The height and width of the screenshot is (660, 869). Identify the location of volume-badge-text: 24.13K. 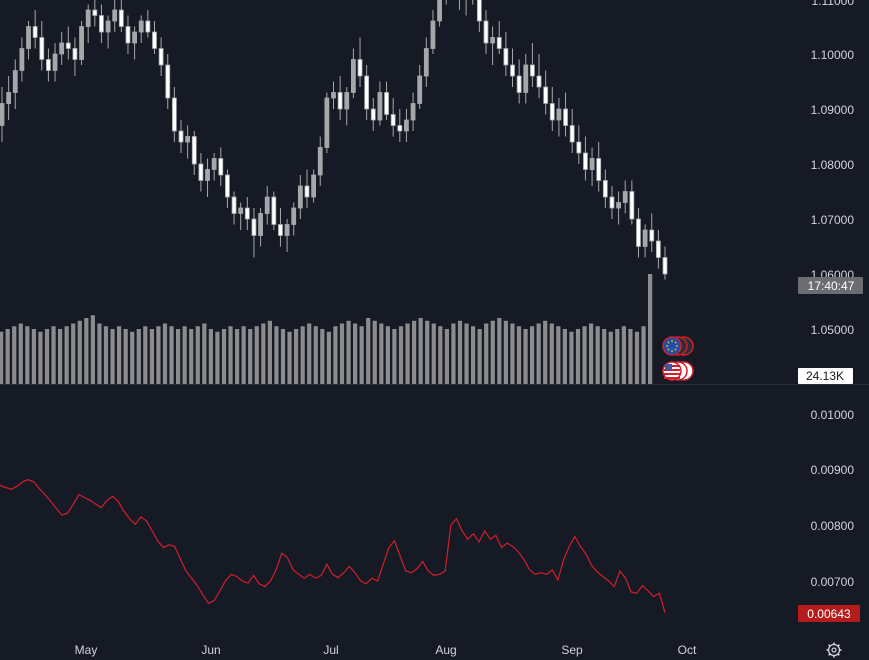
(825, 376).